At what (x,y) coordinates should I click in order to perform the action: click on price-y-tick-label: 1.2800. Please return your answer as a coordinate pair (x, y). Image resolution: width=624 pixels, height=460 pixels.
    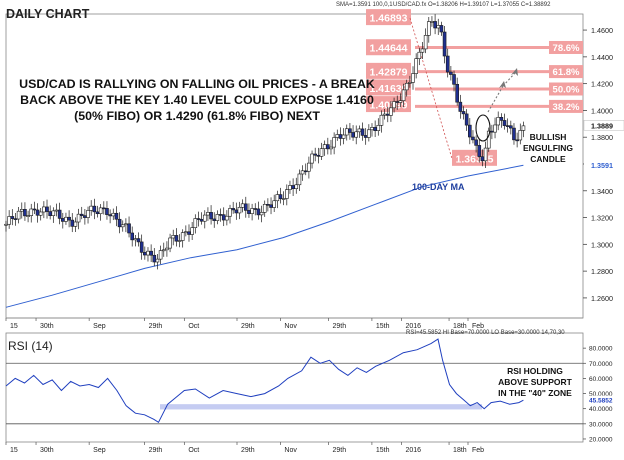
    Looking at the image, I should click on (602, 271).